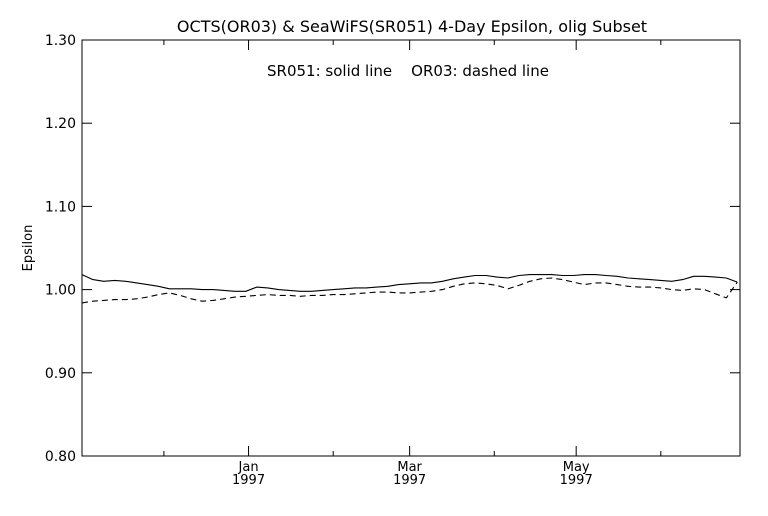  Describe the element at coordinates (60, 291) in the screenshot. I see `y-tick-label: 1.00` at that location.